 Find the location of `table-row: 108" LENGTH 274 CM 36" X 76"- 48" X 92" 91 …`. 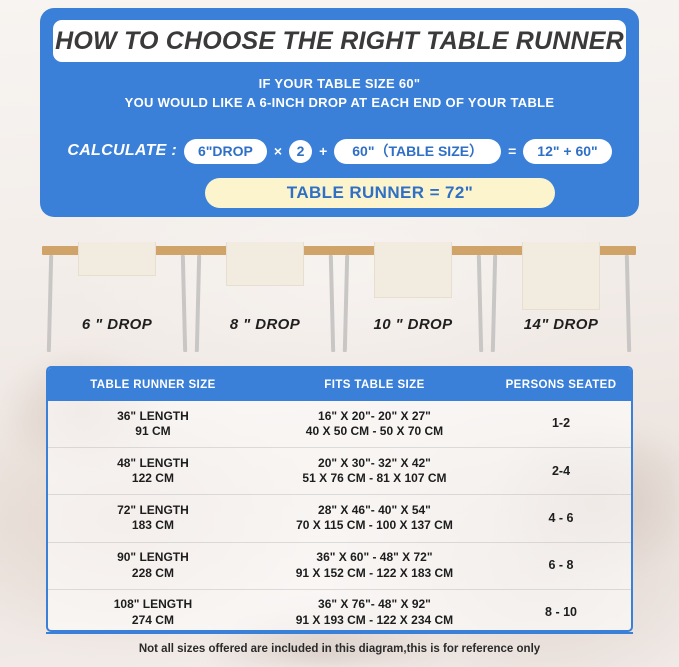

table-row: 108" LENGTH 274 CM 36" X 76"- 48" X 92" 91 … is located at coordinates (339, 610).